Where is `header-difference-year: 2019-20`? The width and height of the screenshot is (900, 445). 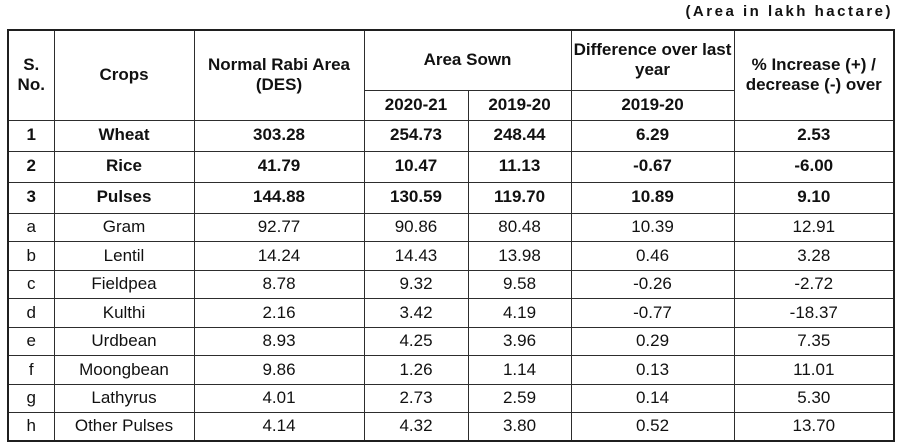 header-difference-year: 2019-20 is located at coordinates (652, 105).